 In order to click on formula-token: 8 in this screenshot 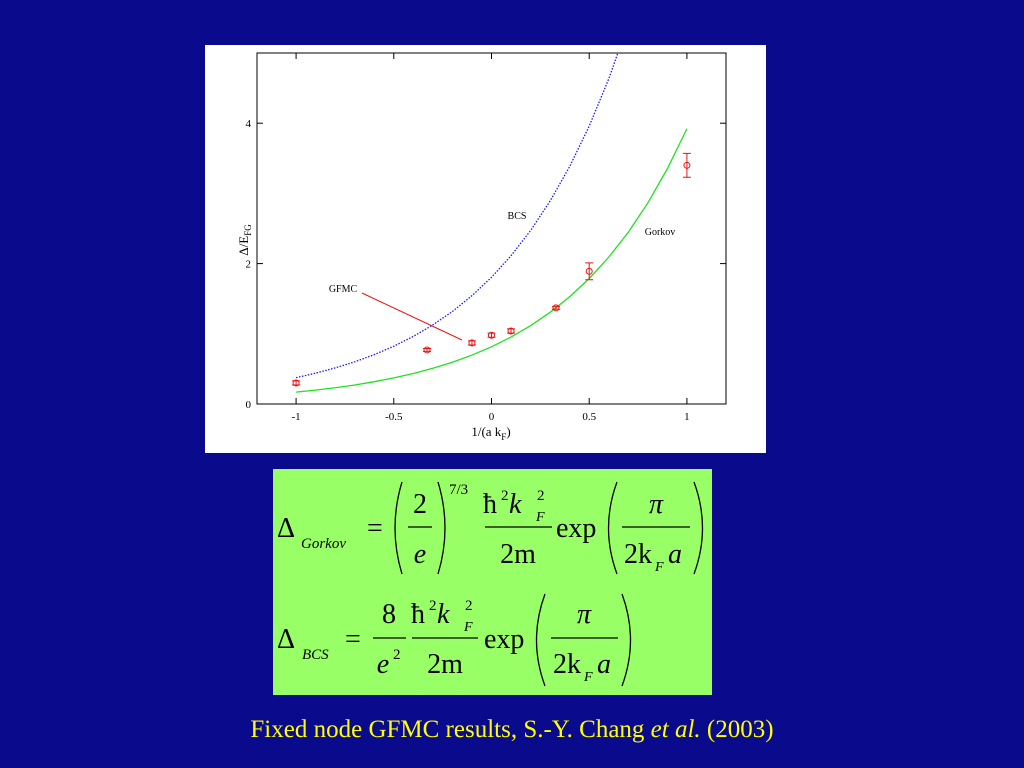, I will do `click(389, 614)`.